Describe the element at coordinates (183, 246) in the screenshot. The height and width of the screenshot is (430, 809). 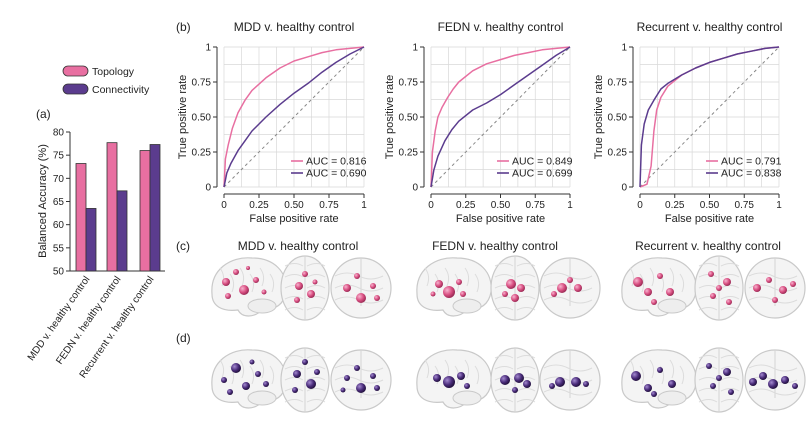
I see `panel-label-c: (c)` at that location.